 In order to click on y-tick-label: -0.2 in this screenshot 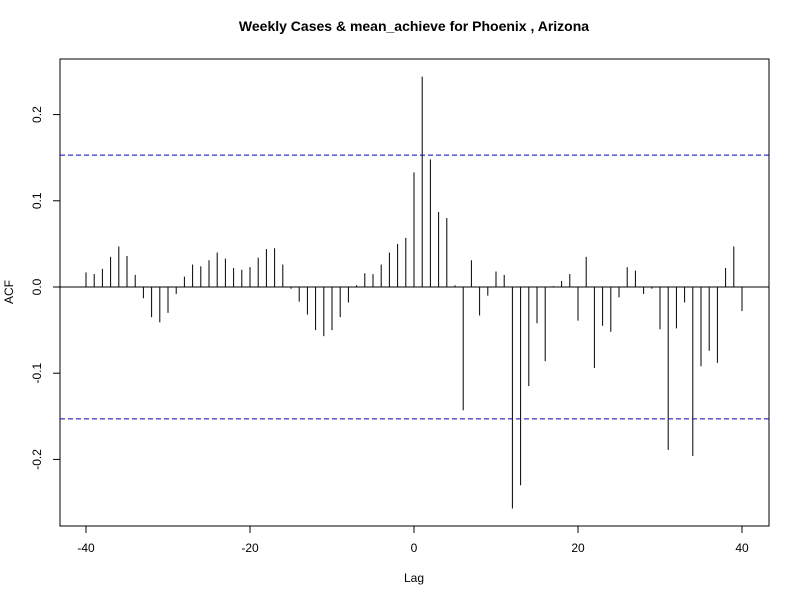, I will do `click(37, 459)`.